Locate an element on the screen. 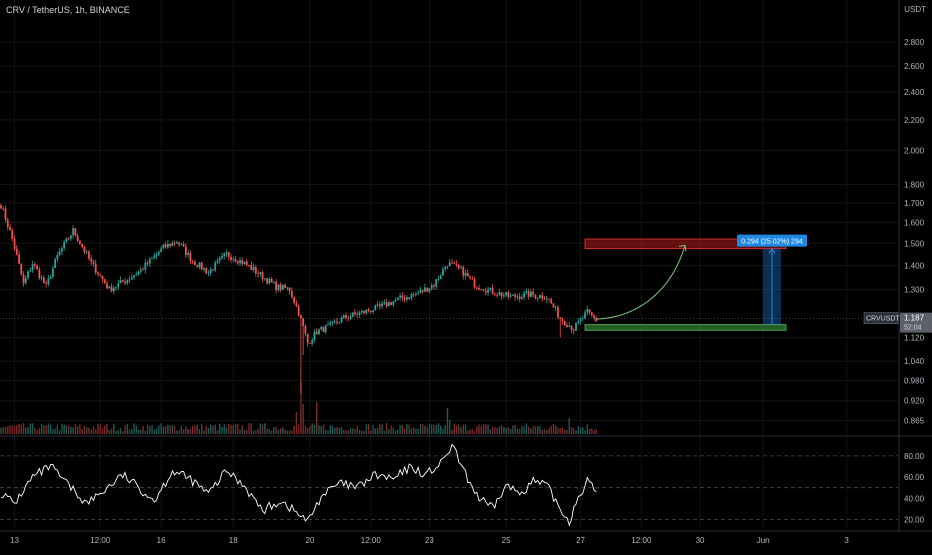  time-tick-label: 20 is located at coordinates (309, 540).